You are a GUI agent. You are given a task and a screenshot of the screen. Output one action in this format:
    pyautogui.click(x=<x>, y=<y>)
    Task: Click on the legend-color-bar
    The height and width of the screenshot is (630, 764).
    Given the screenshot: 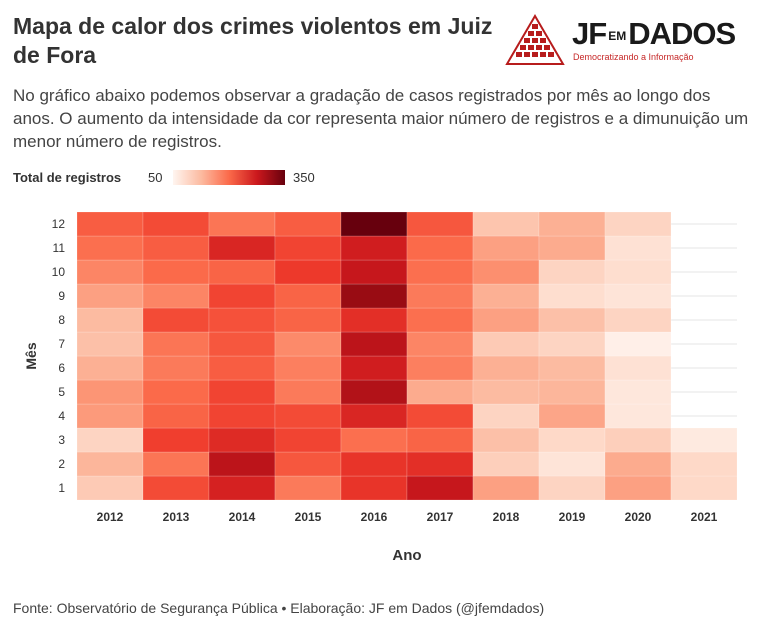 What is the action you would take?
    pyautogui.click(x=229, y=177)
    